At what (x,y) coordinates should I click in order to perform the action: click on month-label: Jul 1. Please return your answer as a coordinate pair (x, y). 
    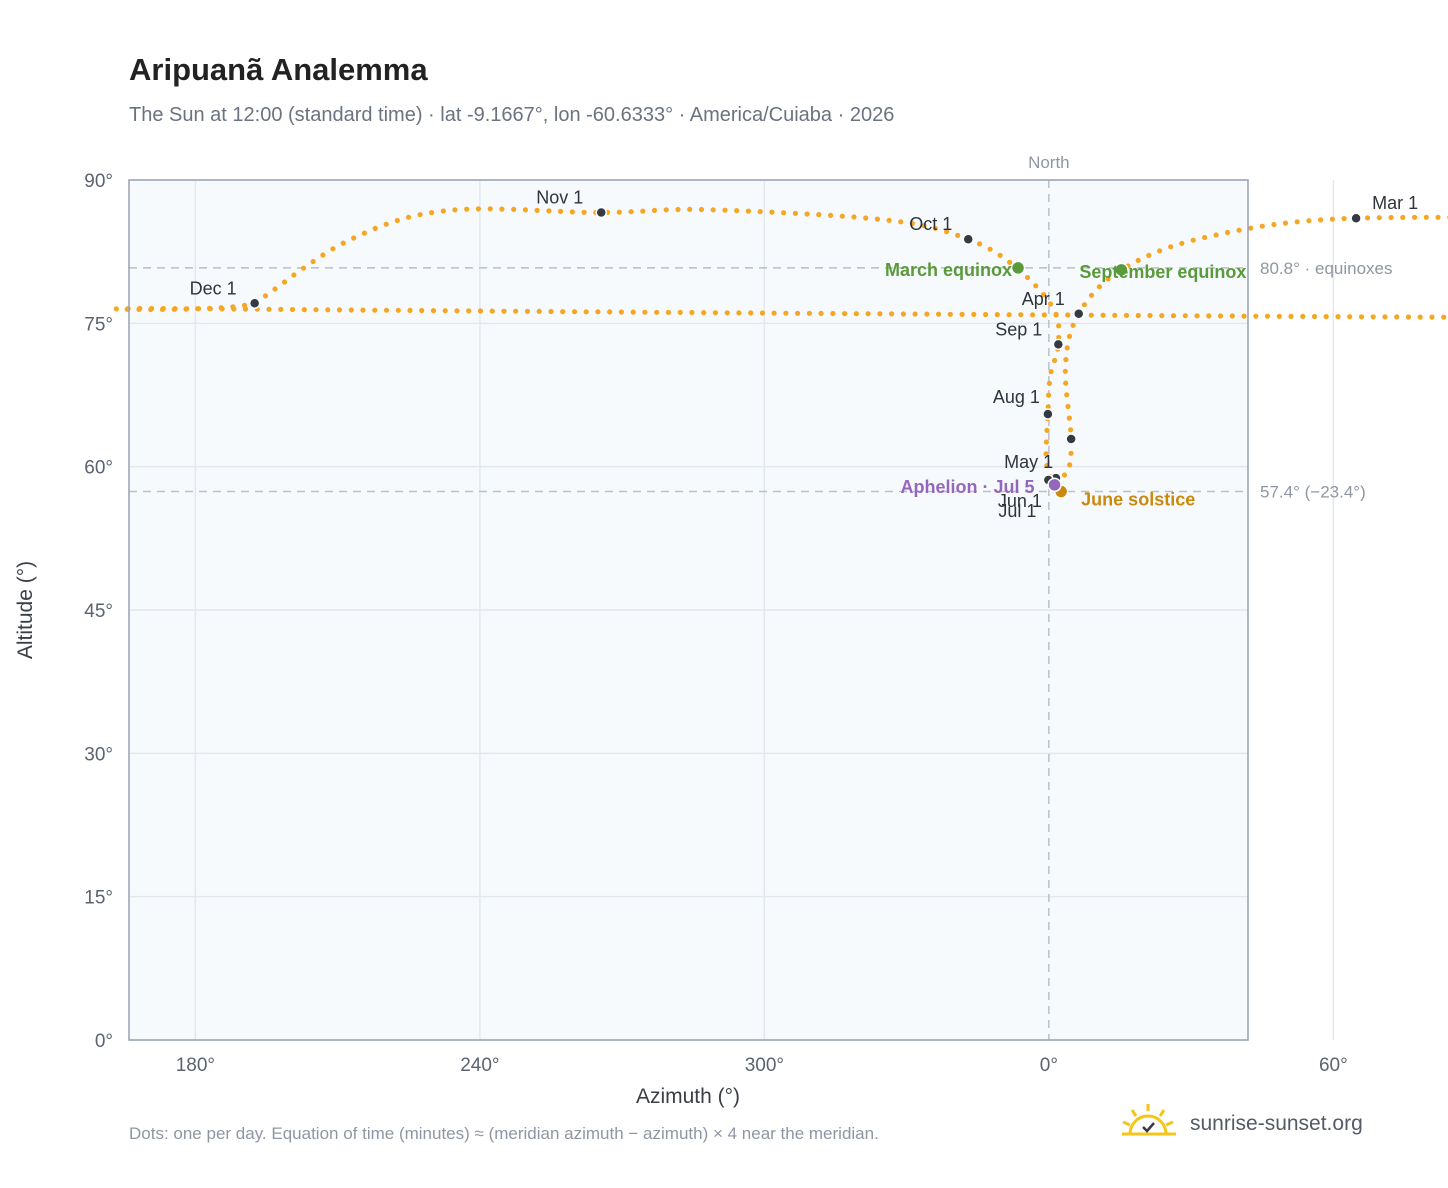
    Looking at the image, I should click on (1017, 511).